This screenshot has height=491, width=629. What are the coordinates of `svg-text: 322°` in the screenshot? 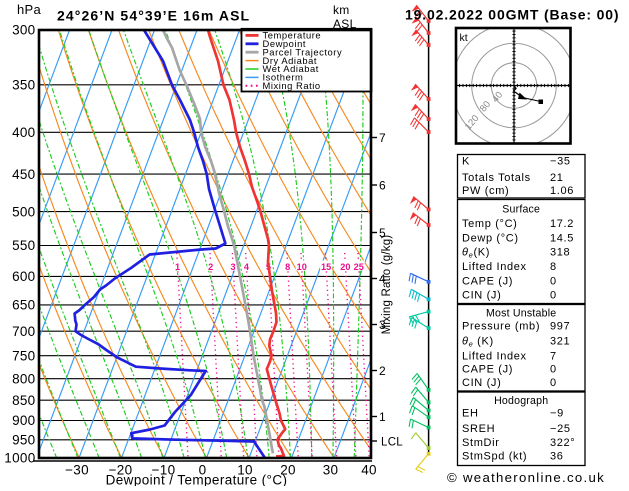 It's located at (562, 443).